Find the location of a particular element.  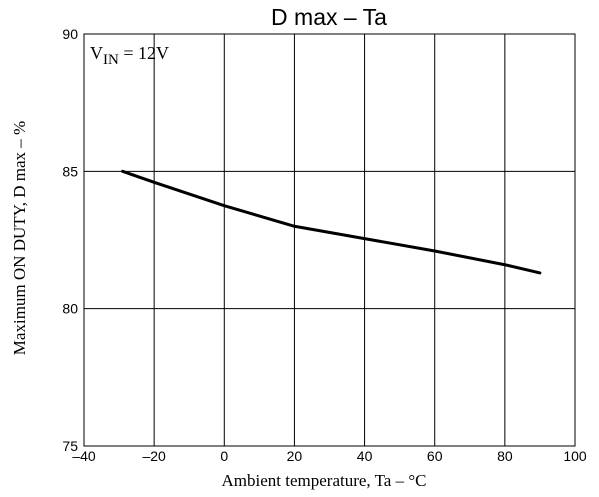

x-tick-label: 60 is located at coordinates (435, 456).